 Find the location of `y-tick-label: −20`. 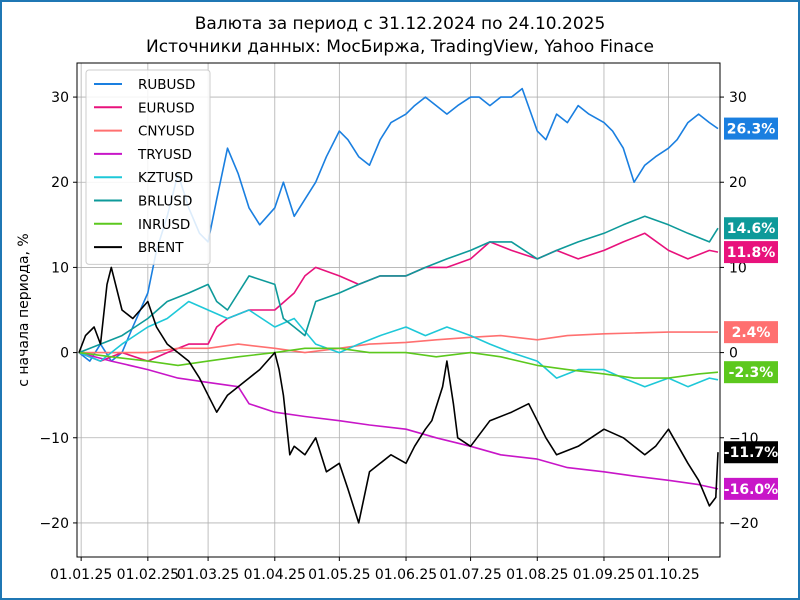

y-tick-label: −20 is located at coordinates (54, 524).